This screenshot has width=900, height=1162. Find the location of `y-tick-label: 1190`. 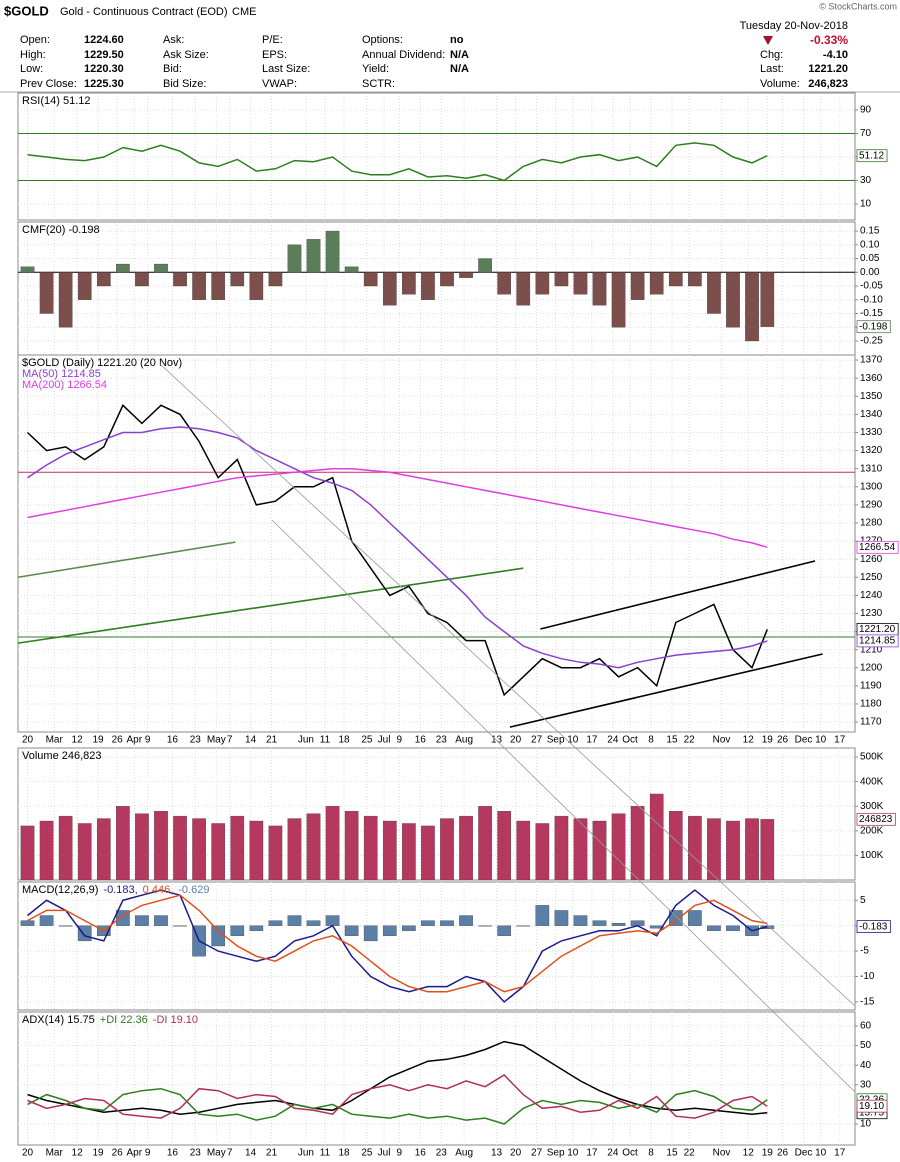

y-tick-label: 1190 is located at coordinates (871, 685).